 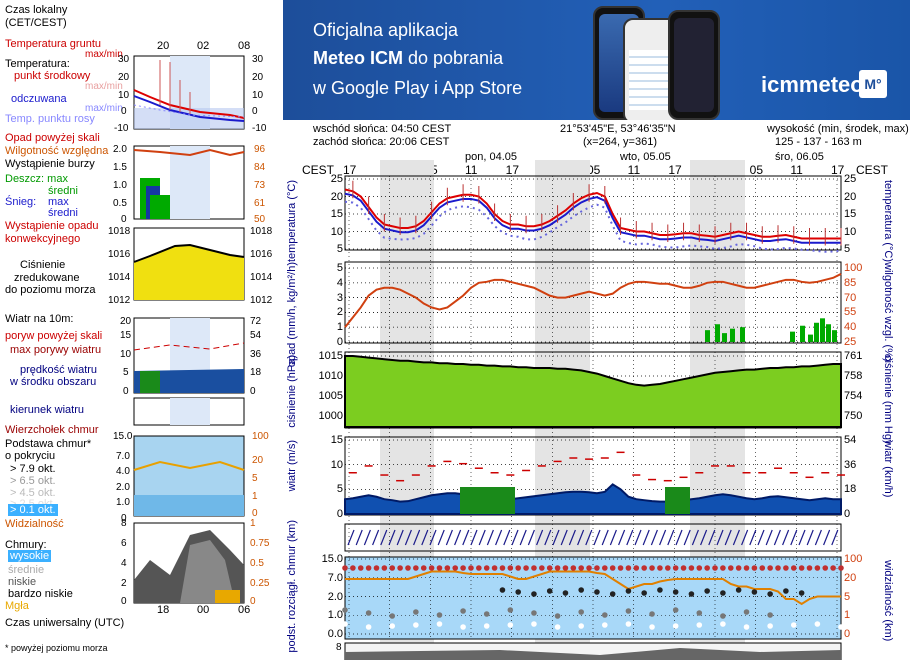 I want to click on legend-ground-temp: Temperatura gruntu, so click(x=53, y=44).